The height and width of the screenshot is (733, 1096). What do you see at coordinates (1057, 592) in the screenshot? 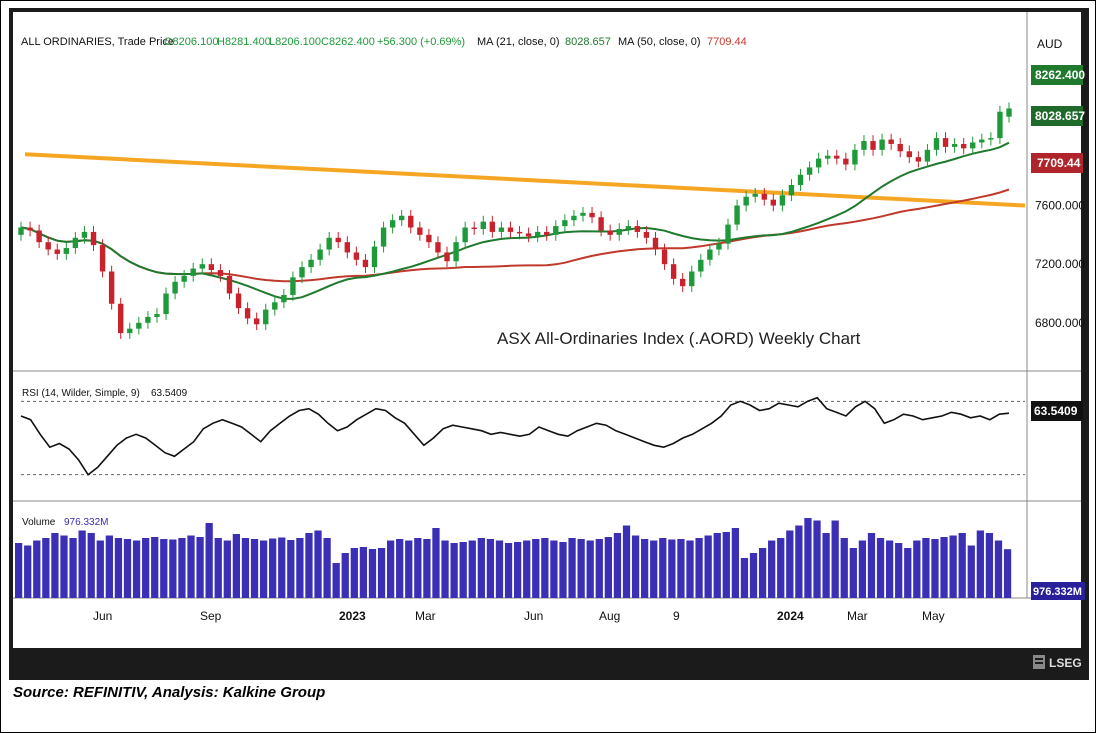
I see `volume-badge: 976.332M` at bounding box center [1057, 592].